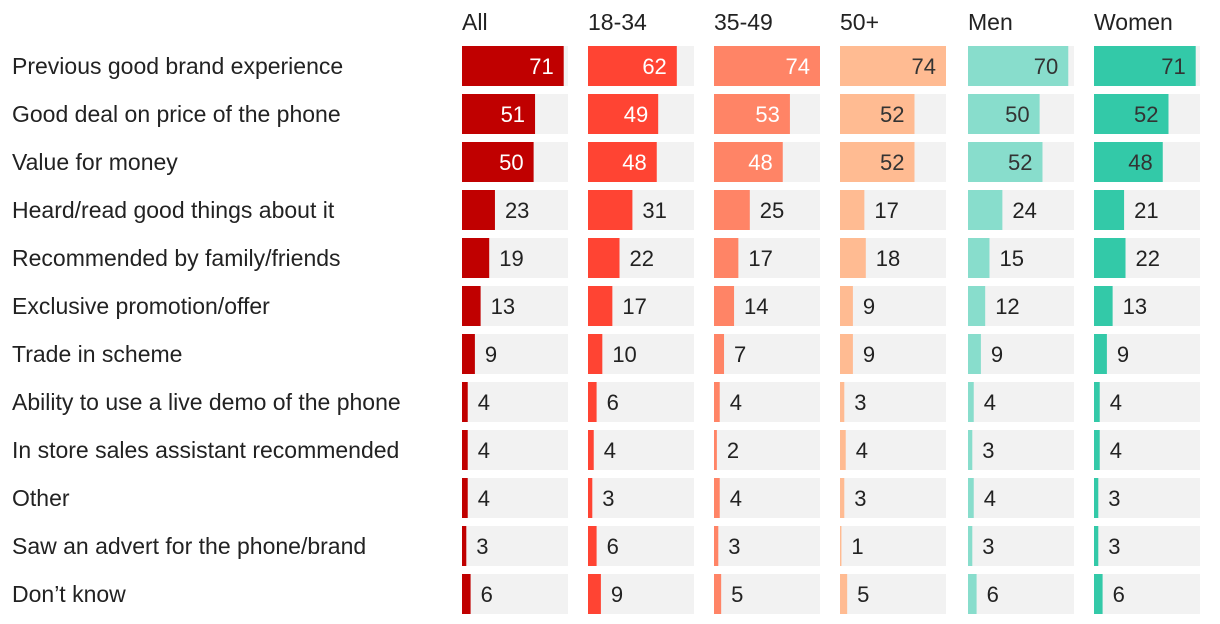 This screenshot has height=624, width=1220. What do you see at coordinates (95, 162) in the screenshot?
I see `category-label-value-for-money: Value for money` at bounding box center [95, 162].